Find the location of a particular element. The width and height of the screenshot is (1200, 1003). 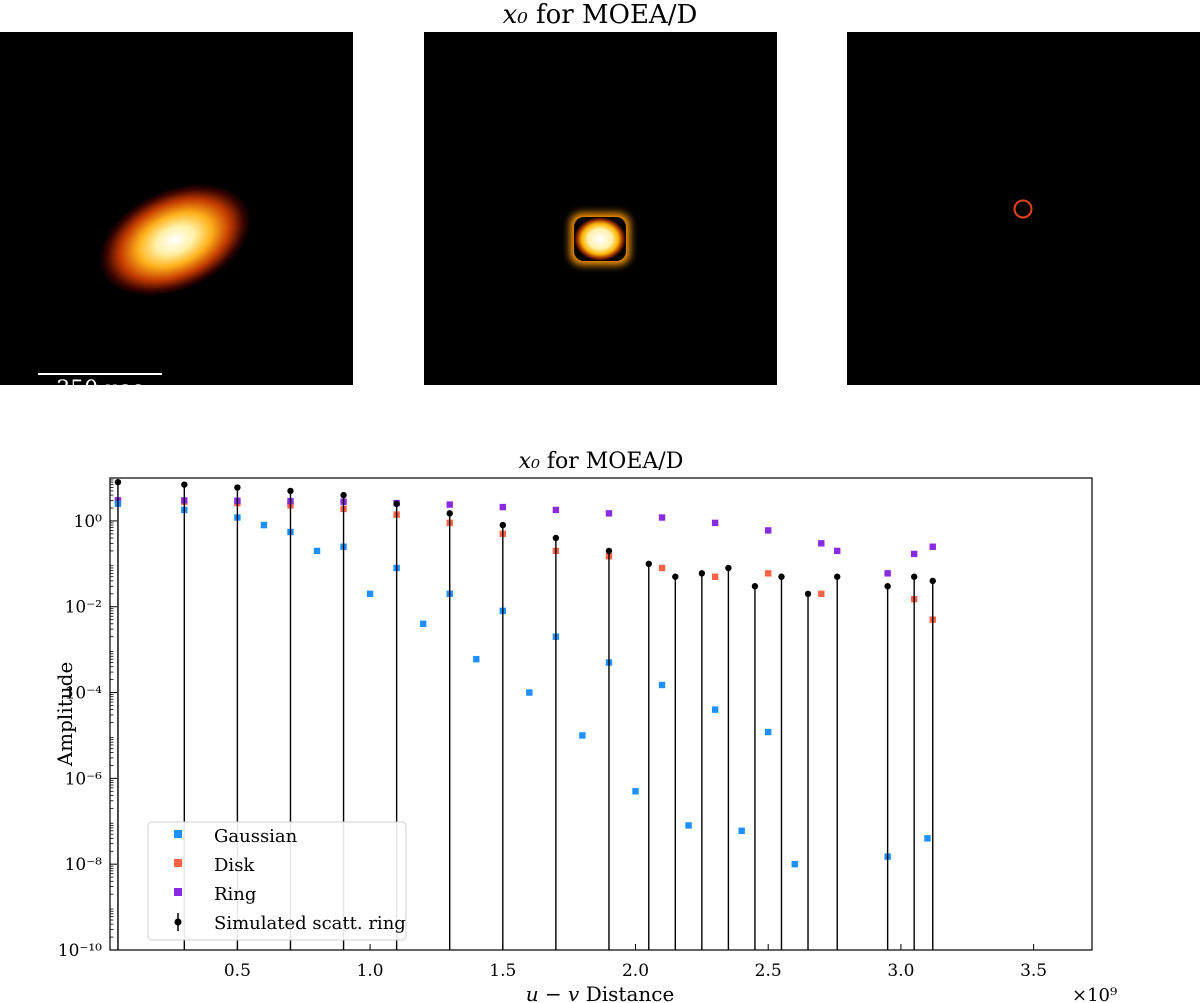

x-tick-label: 1.0 is located at coordinates (370, 971).